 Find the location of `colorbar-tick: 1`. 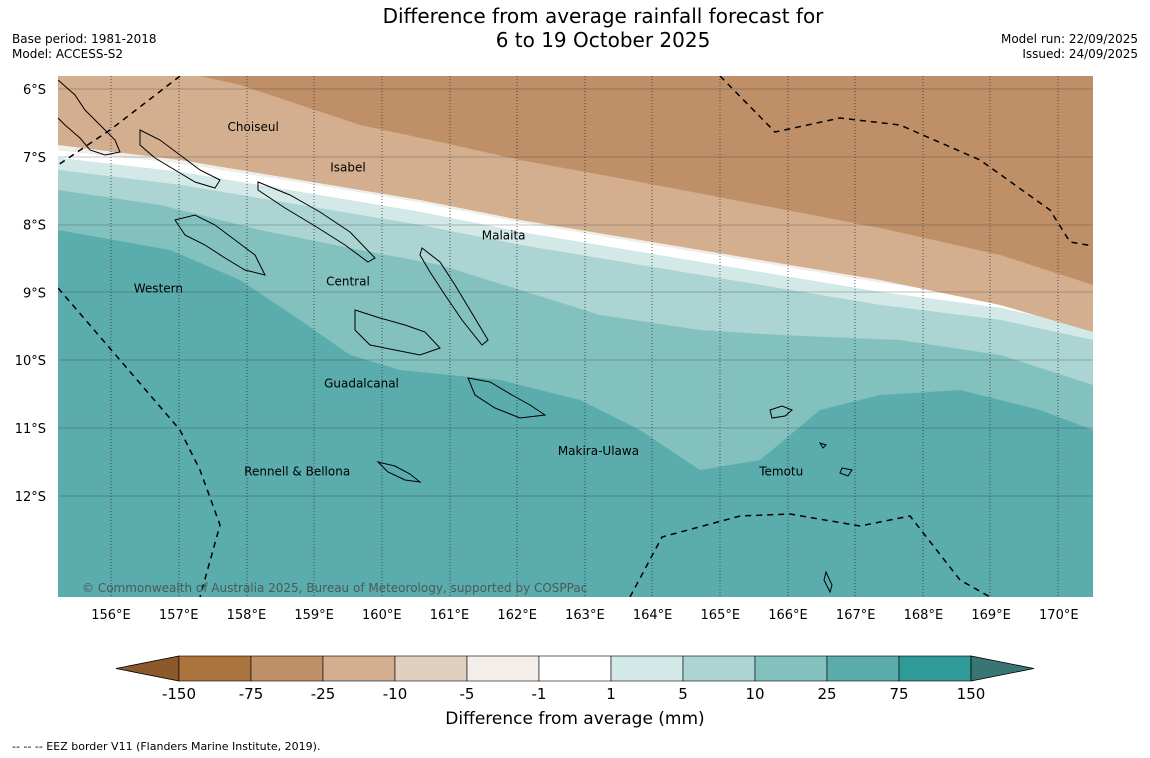

colorbar-tick: 1 is located at coordinates (611, 694).